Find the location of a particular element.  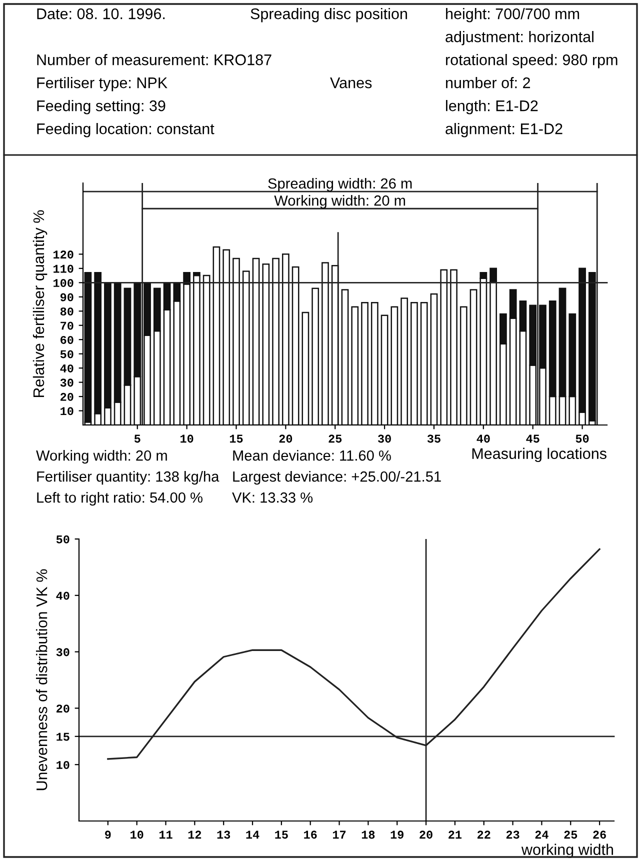

text: Working width: 20 m is located at coordinates (101, 457).